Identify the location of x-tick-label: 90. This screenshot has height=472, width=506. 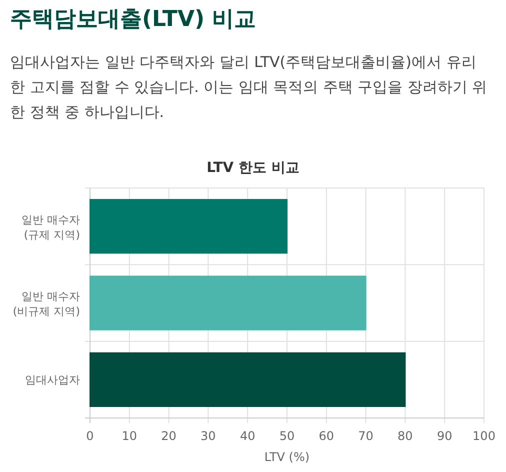
(444, 436).